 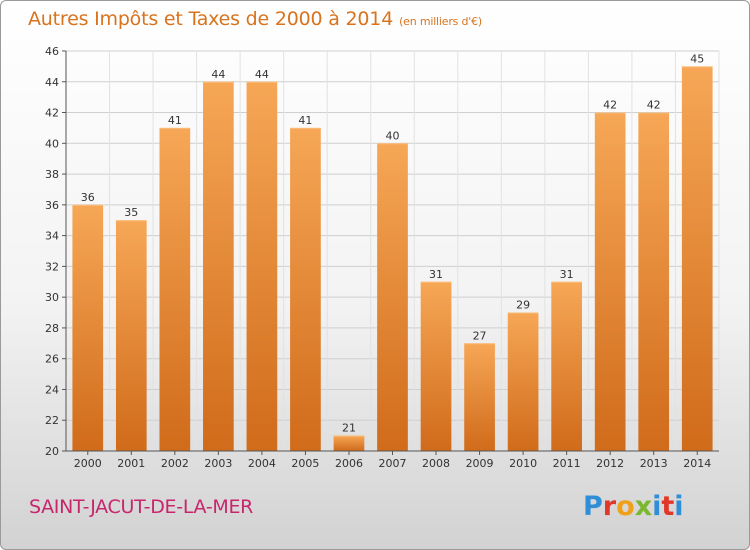 What do you see at coordinates (52, 266) in the screenshot?
I see `y-tick-label: 32` at bounding box center [52, 266].